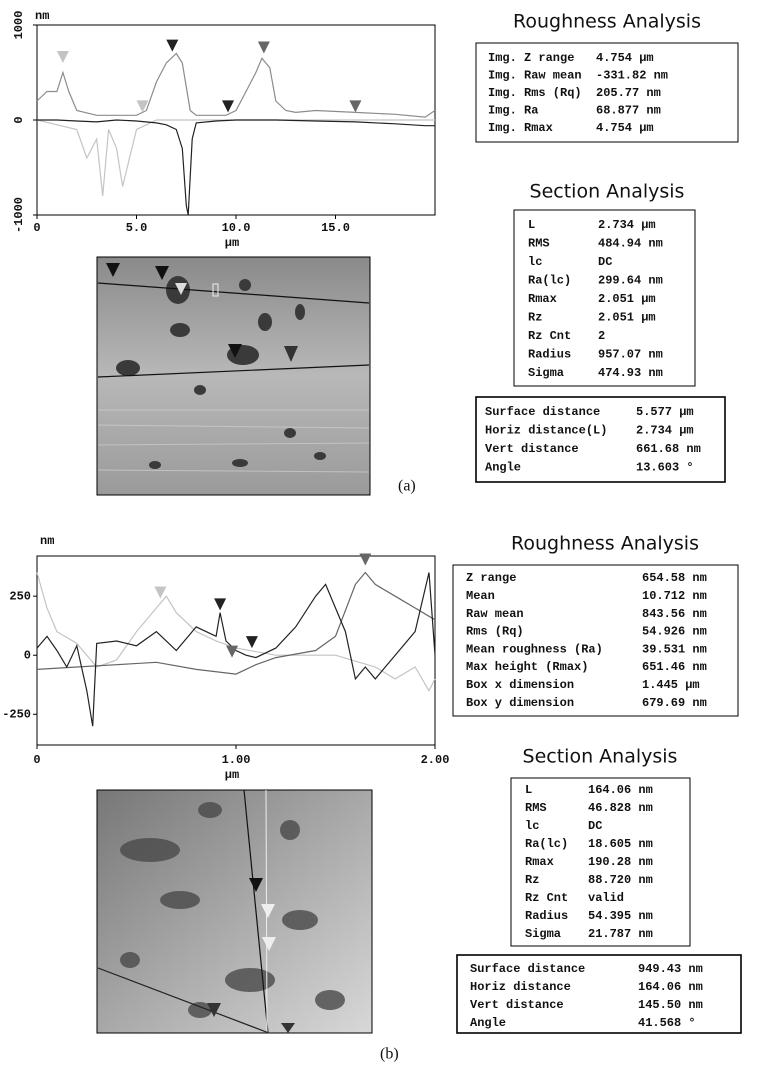 Image resolution: width=762 pixels, height=1068 pixels. What do you see at coordinates (495, 632) in the screenshot?
I see `row-key: Rms (Rq)` at bounding box center [495, 632].